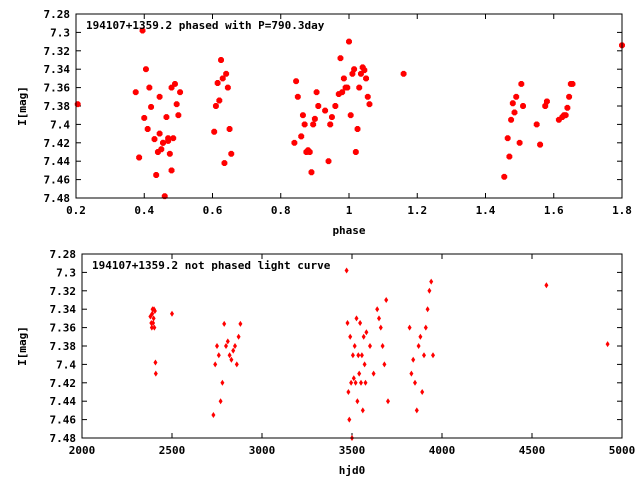 This screenshot has height=480, width=640. I want to click on x-tick-label: 2500, so click(172, 450).